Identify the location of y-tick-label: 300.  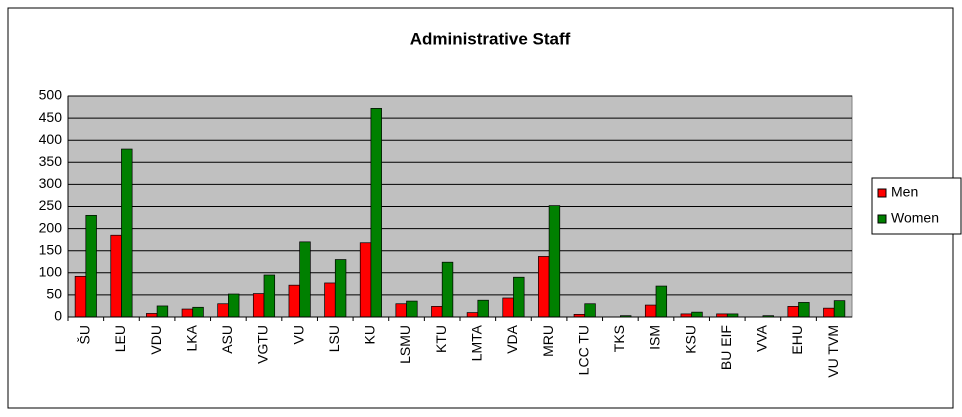
(51, 183).